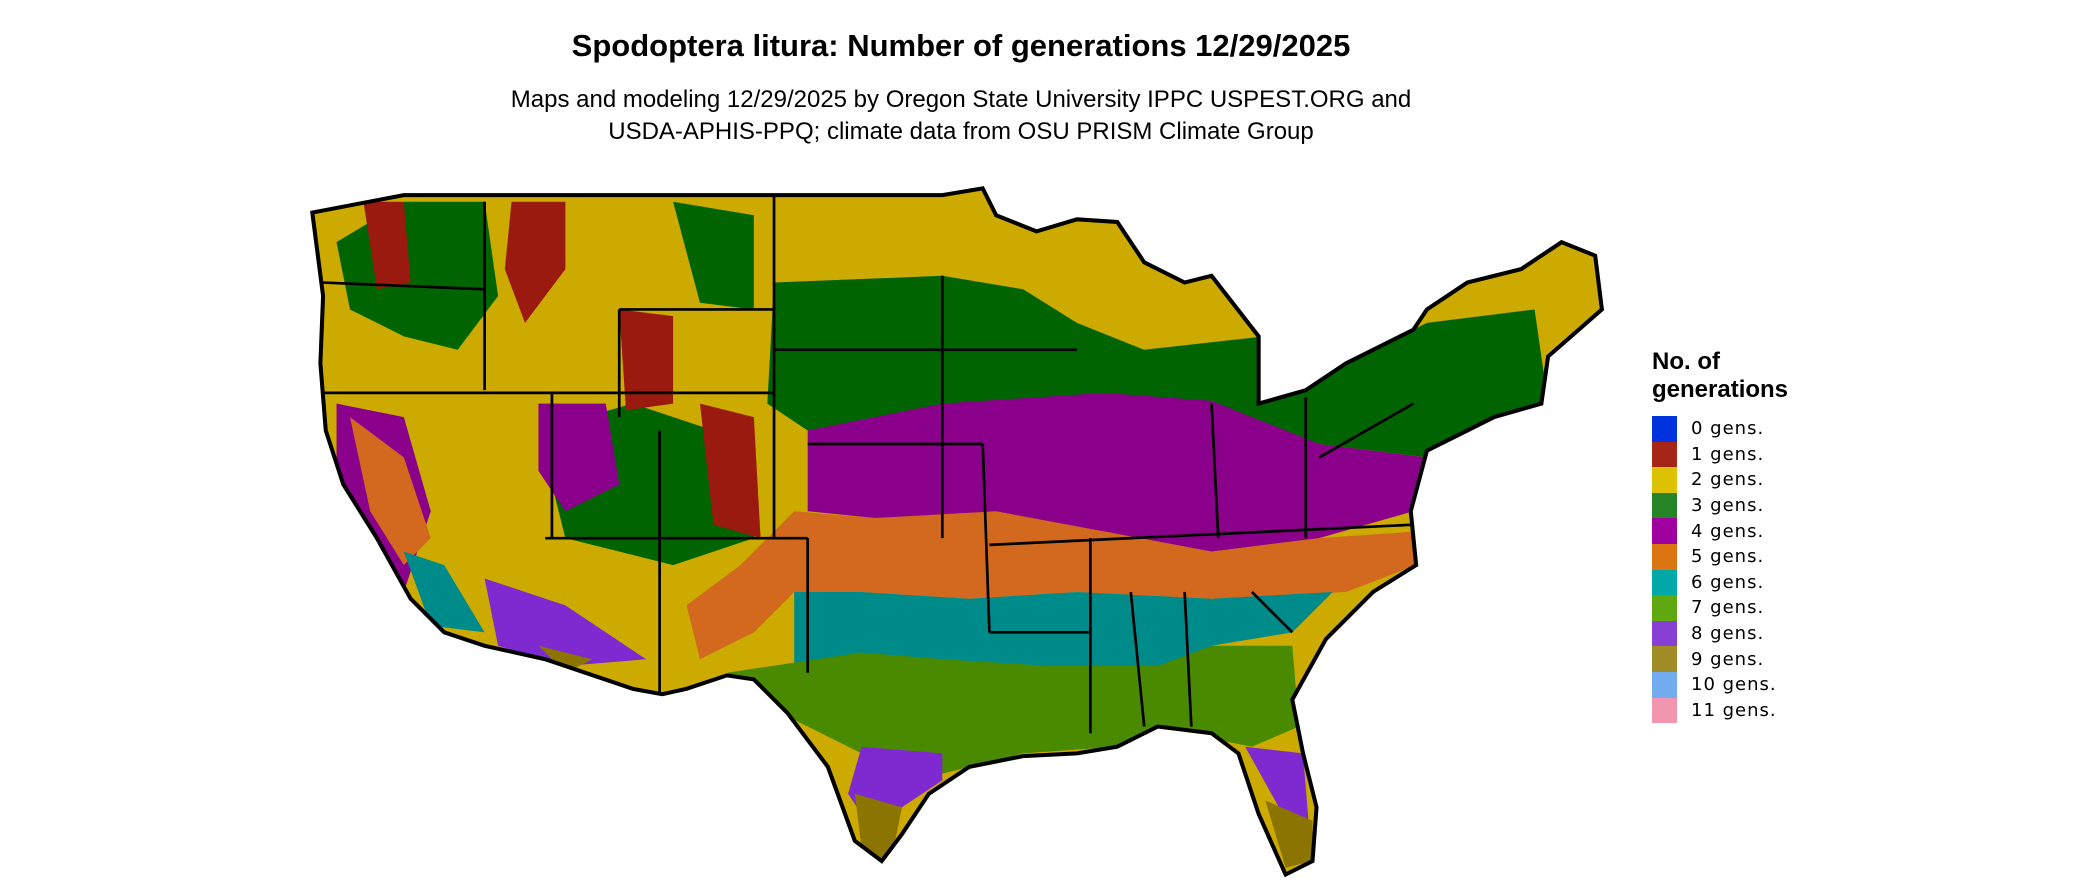  I want to click on legend-label: 7 gens., so click(1728, 608).